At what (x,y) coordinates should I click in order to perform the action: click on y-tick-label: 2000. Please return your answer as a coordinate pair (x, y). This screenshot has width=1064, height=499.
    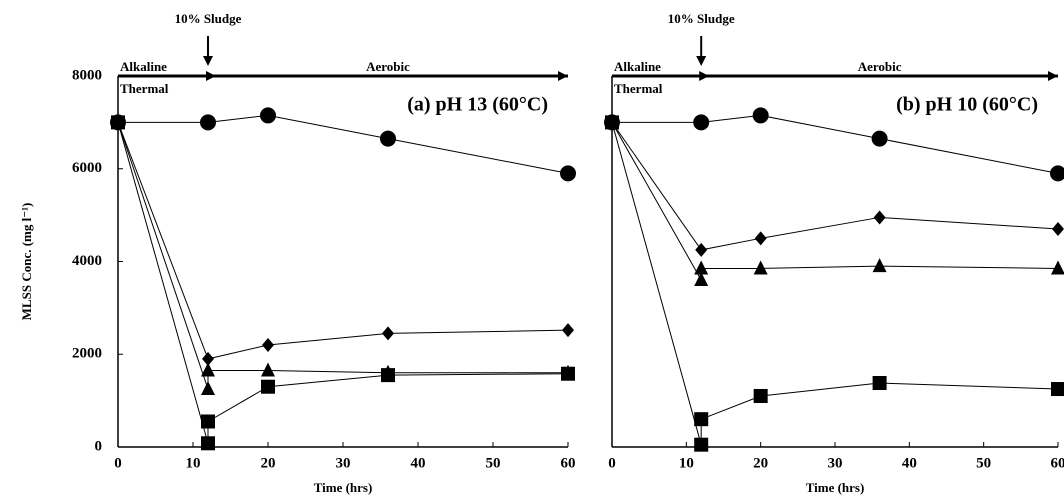
    Looking at the image, I should click on (87, 354).